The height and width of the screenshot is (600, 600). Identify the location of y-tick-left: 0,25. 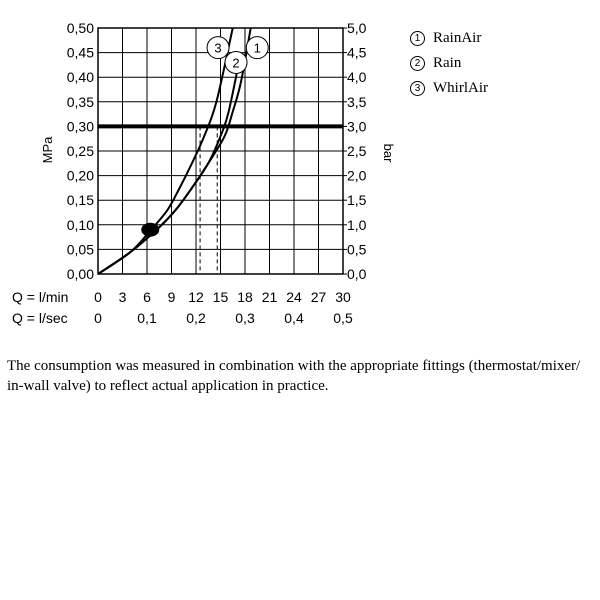
(80, 151).